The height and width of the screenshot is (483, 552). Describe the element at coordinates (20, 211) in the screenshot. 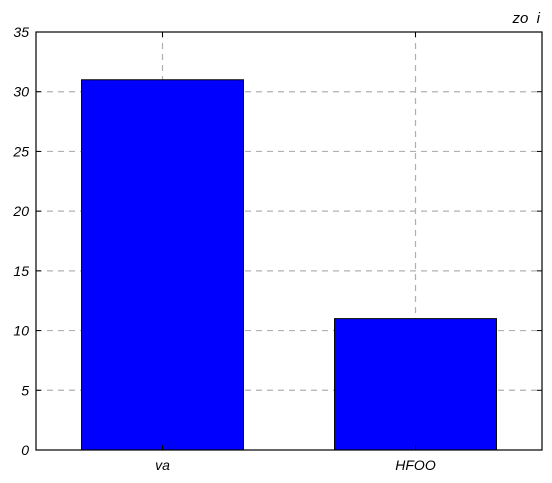

I see `y-tick-label-20: 20` at that location.